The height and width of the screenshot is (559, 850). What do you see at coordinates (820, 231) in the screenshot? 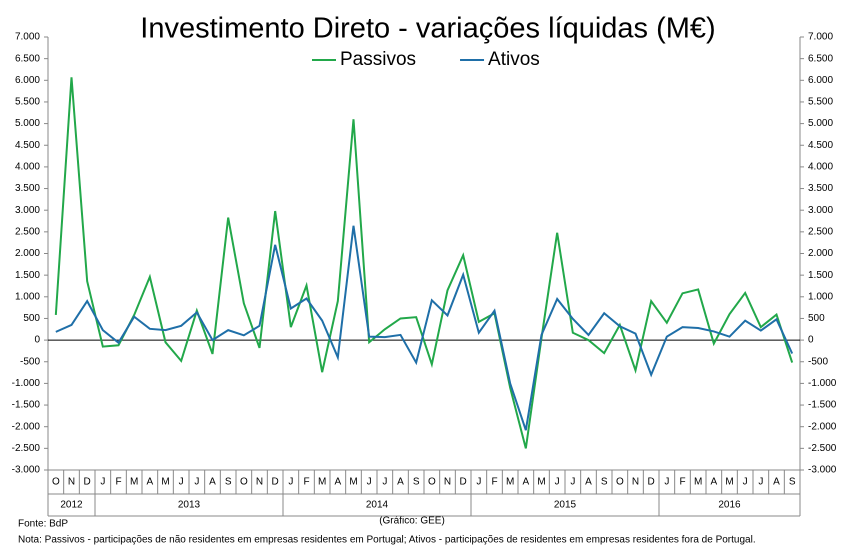
I see `y2-tick-label: 2.500` at bounding box center [820, 231].